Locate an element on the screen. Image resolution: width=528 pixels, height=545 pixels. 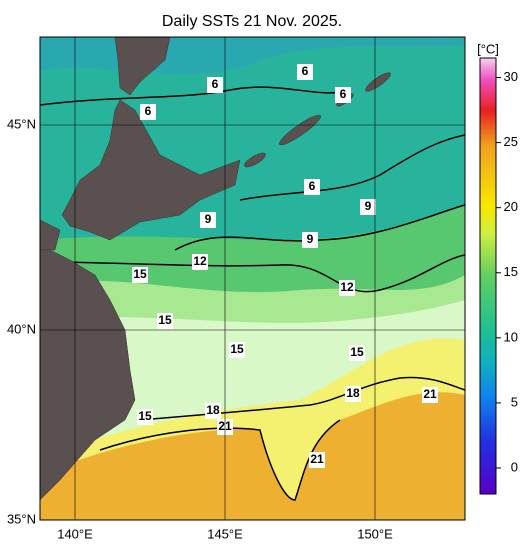
colorbar-tick-label: 15 is located at coordinates (511, 271).